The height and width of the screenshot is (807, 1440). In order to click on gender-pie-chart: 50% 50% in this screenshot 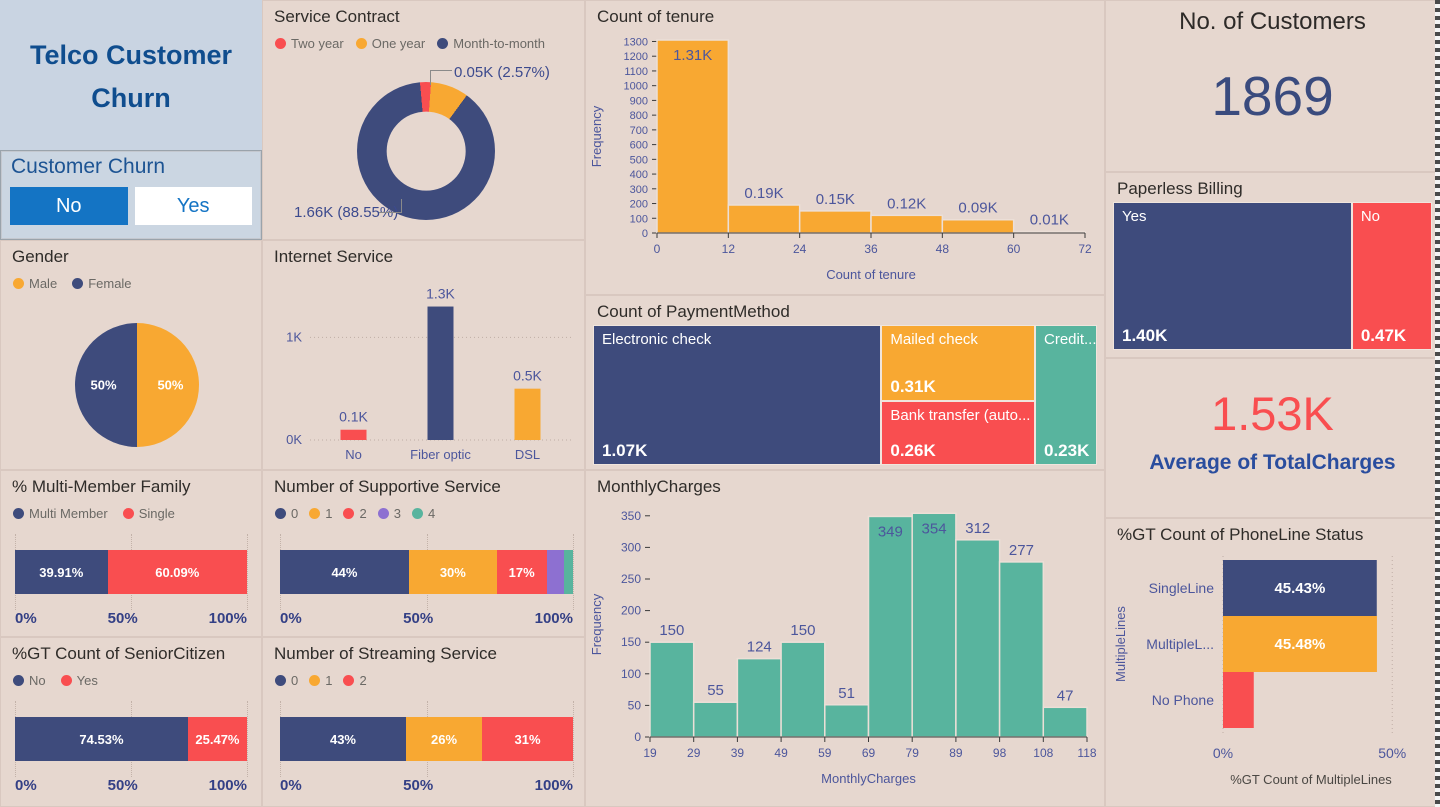, I will do `click(137, 385)`.